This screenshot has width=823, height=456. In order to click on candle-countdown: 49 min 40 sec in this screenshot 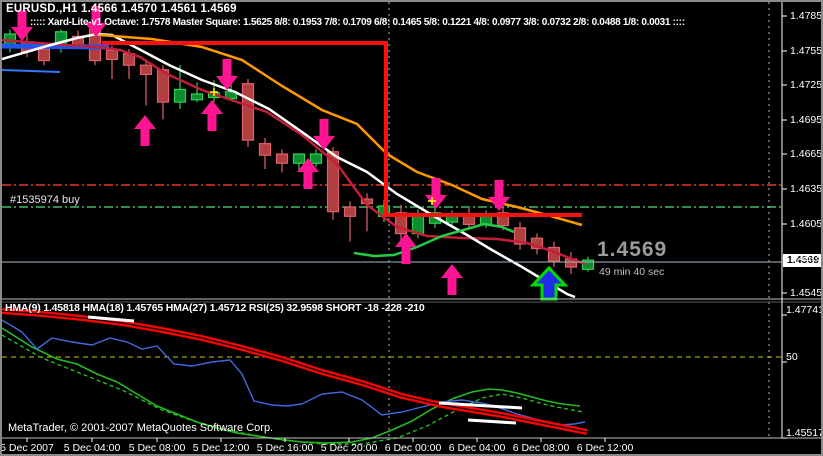, I will do `click(632, 272)`.